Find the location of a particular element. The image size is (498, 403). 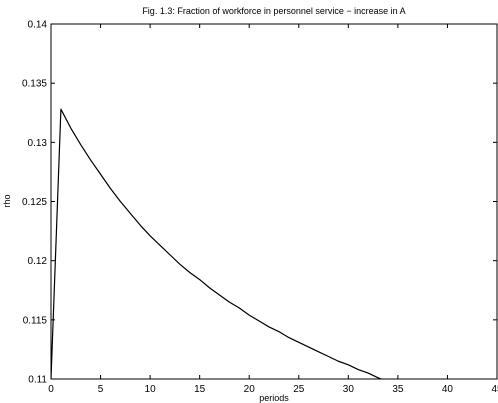

x-tick-label: 15 is located at coordinates (200, 389).